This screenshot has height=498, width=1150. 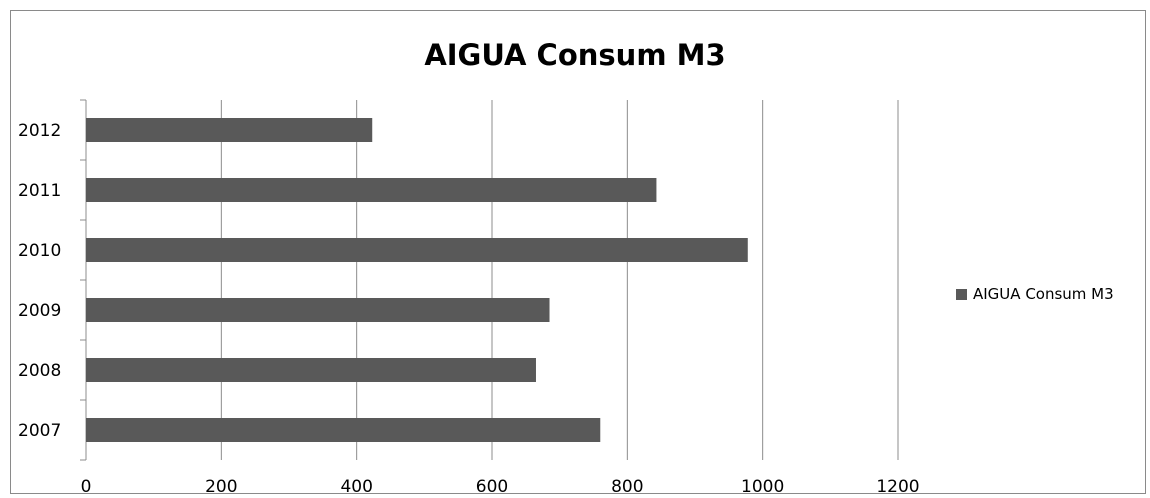 What do you see at coordinates (1043, 294) in the screenshot?
I see `legend-label: AIGUA Consum M3` at bounding box center [1043, 294].